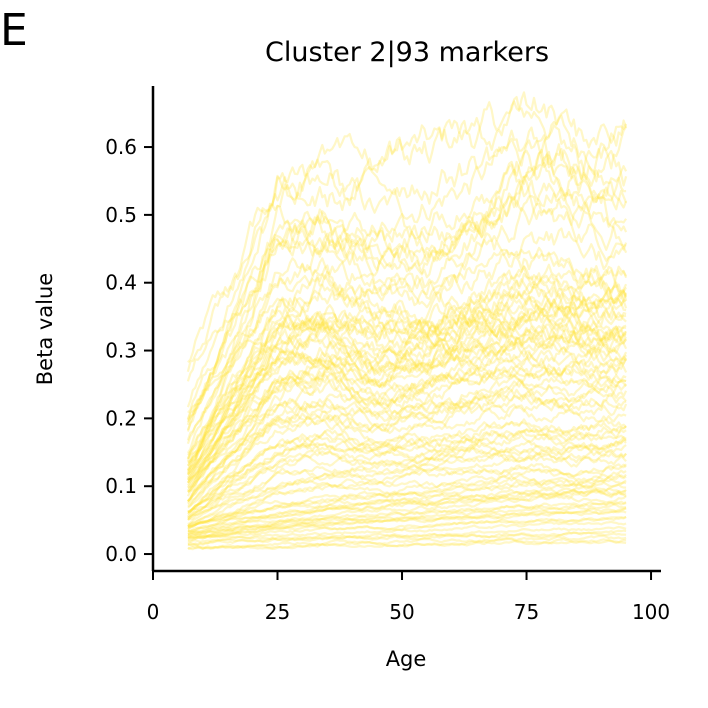 Image resolution: width=708 pixels, height=708 pixels. Describe the element at coordinates (121, 418) in the screenshot. I see `y-tick-label: 0.2` at that location.